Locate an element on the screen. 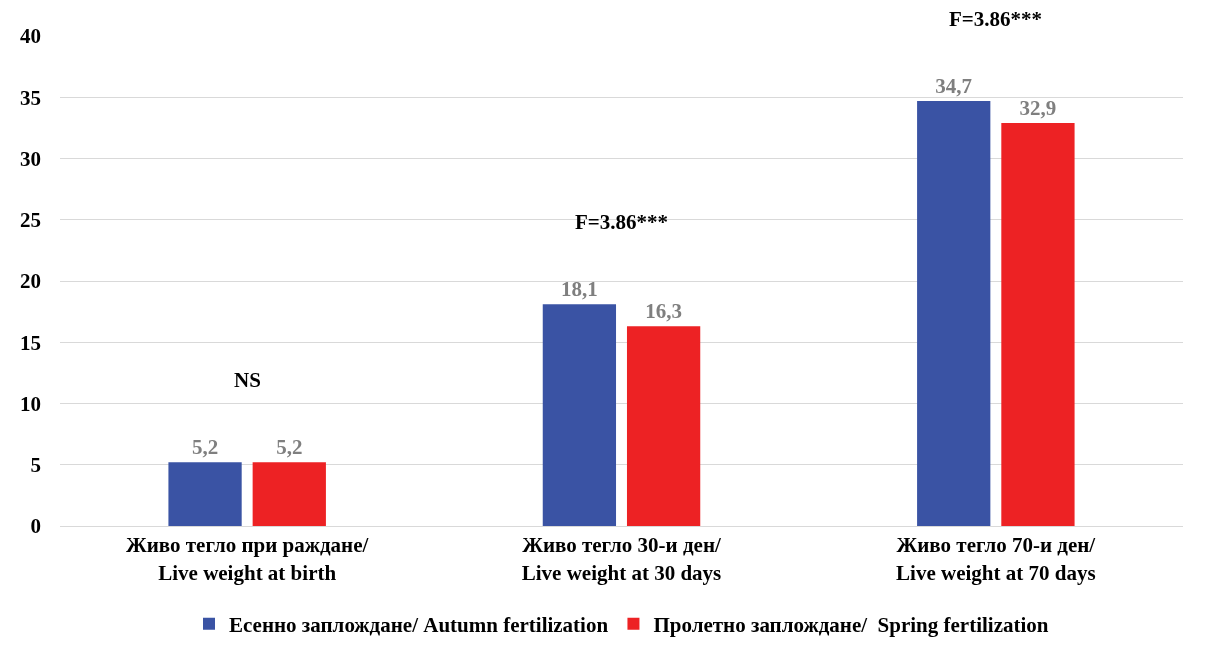 The width and height of the screenshot is (1213, 656). x-tick-label: Живо тегло 30-и ден/ Live weight at 30 days is located at coordinates (621, 559).